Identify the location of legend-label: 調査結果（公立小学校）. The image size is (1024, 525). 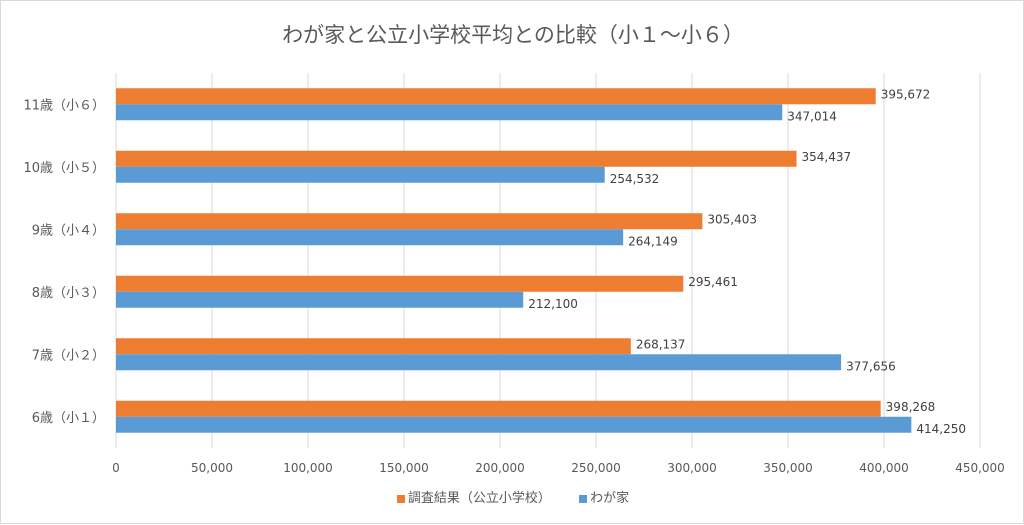
(479, 498).